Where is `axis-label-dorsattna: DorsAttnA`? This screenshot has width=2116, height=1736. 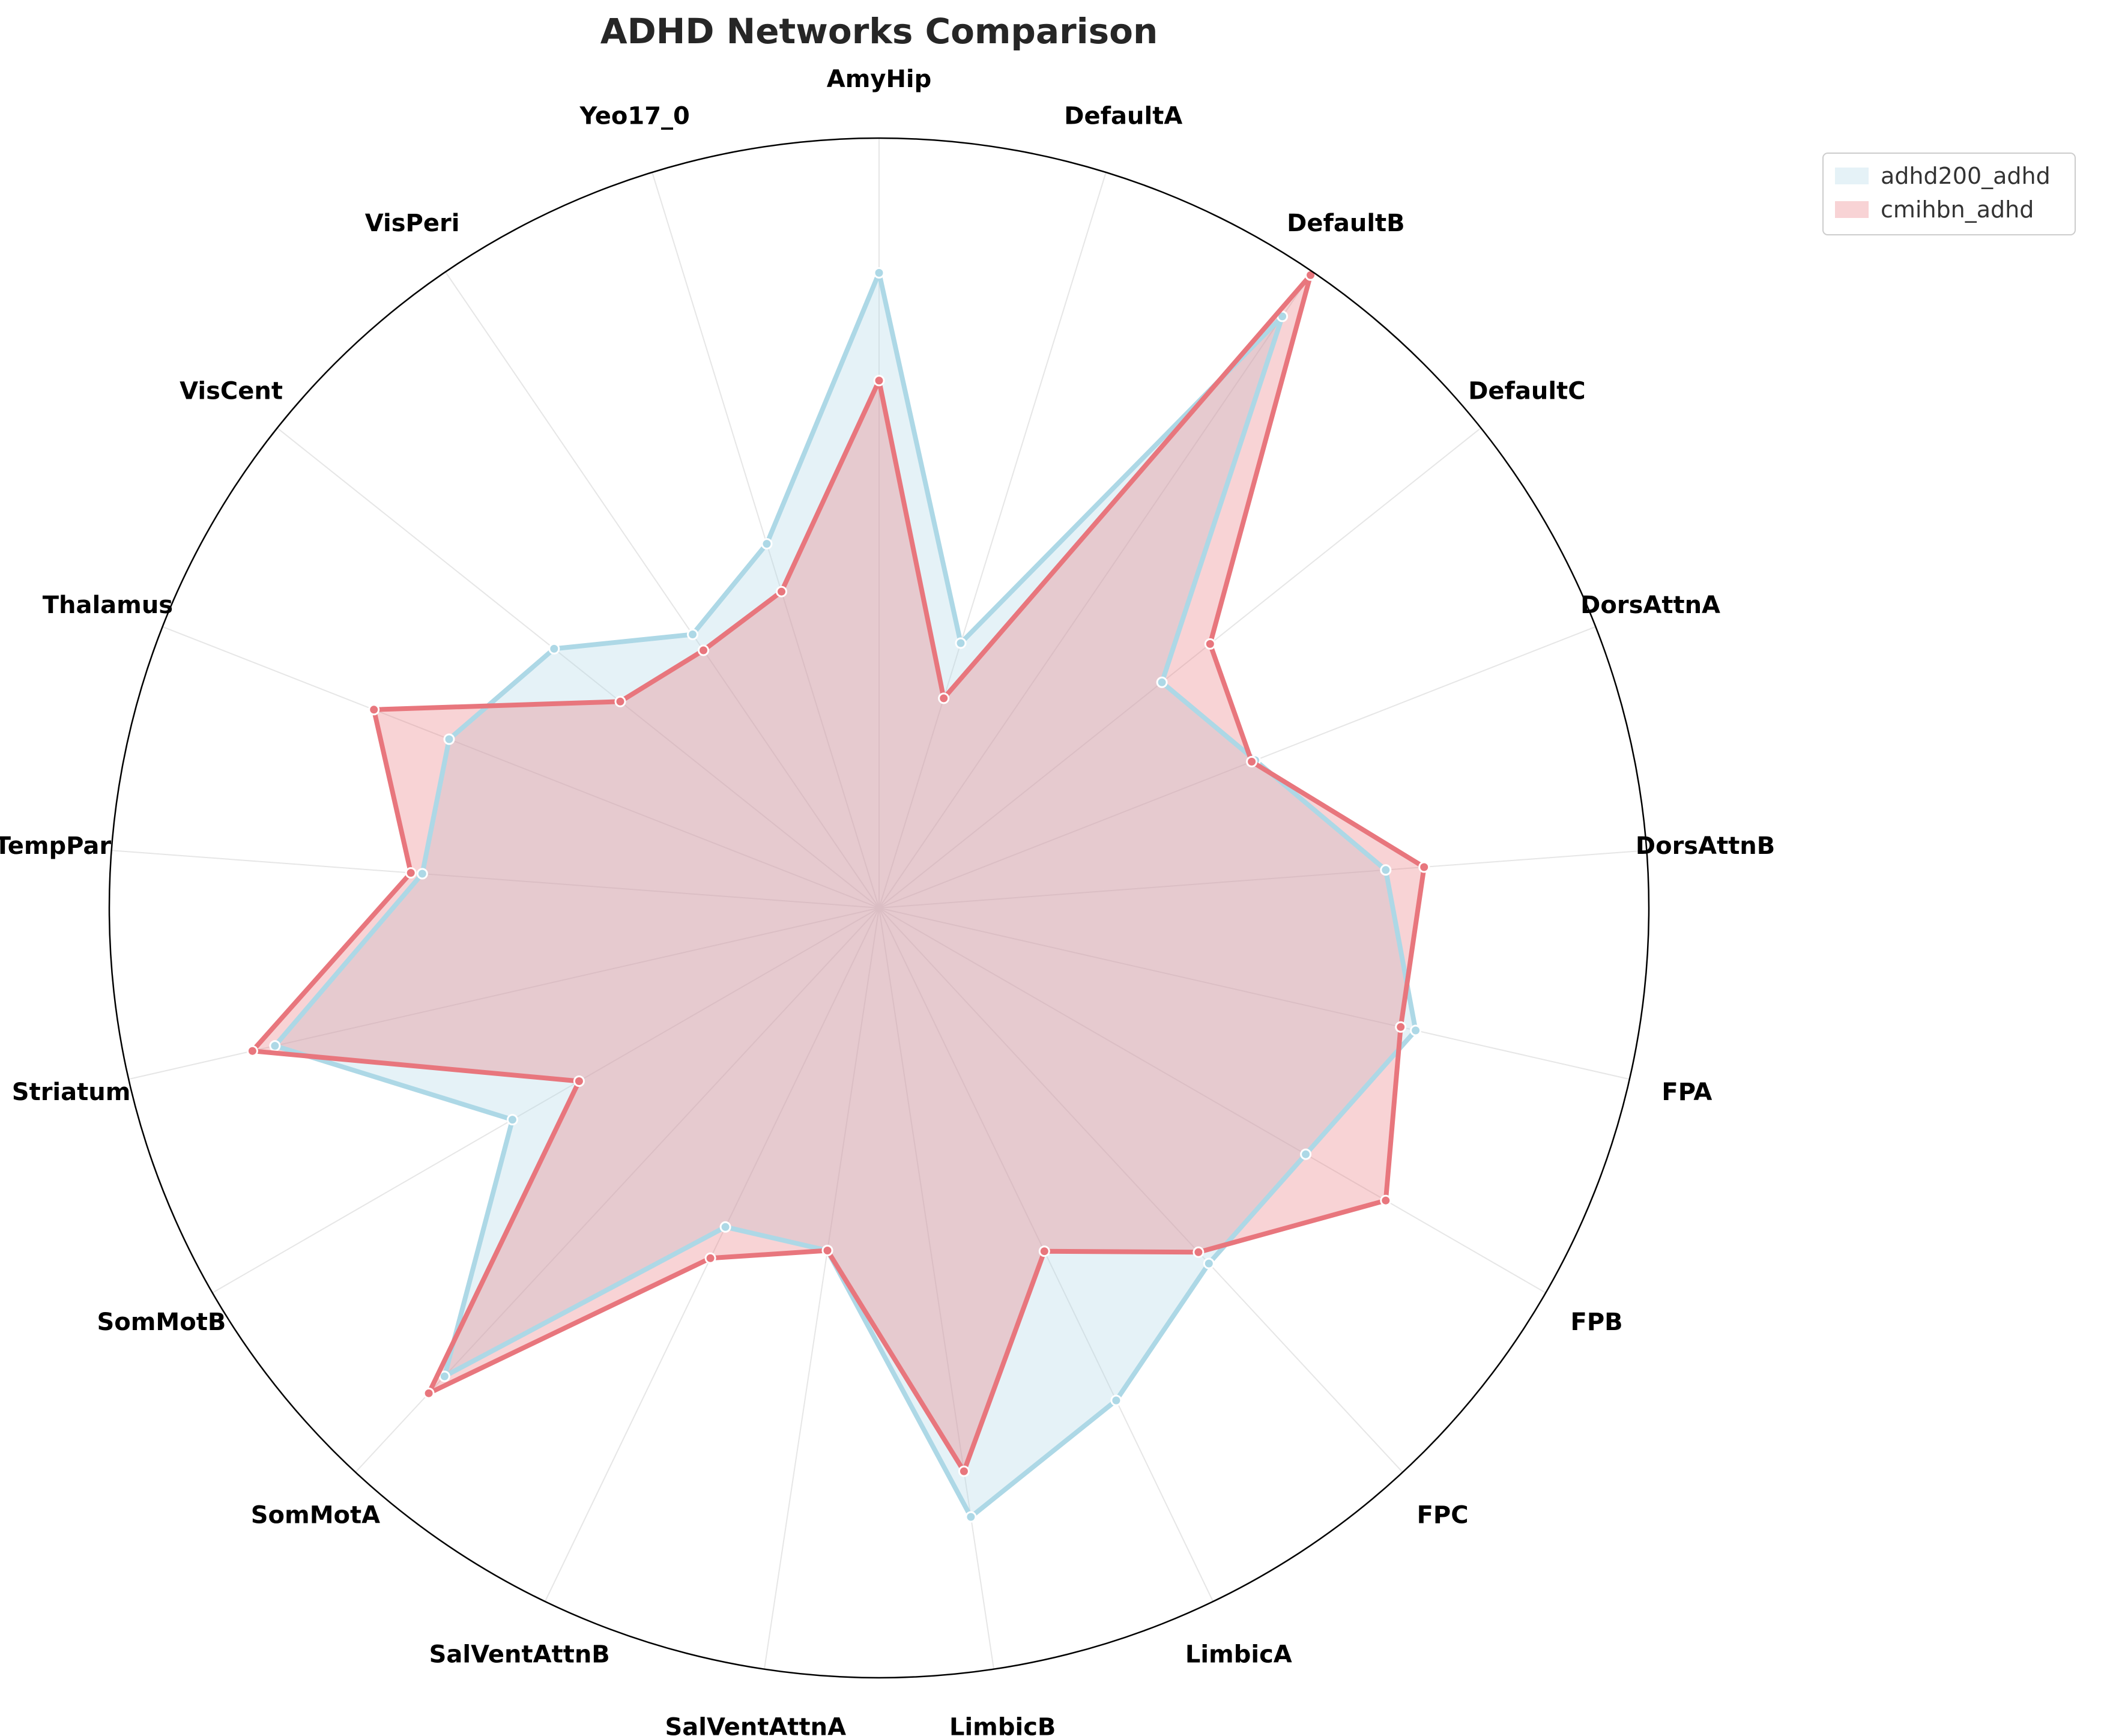 axis-label-dorsattna: DorsAttnA is located at coordinates (1650, 605).